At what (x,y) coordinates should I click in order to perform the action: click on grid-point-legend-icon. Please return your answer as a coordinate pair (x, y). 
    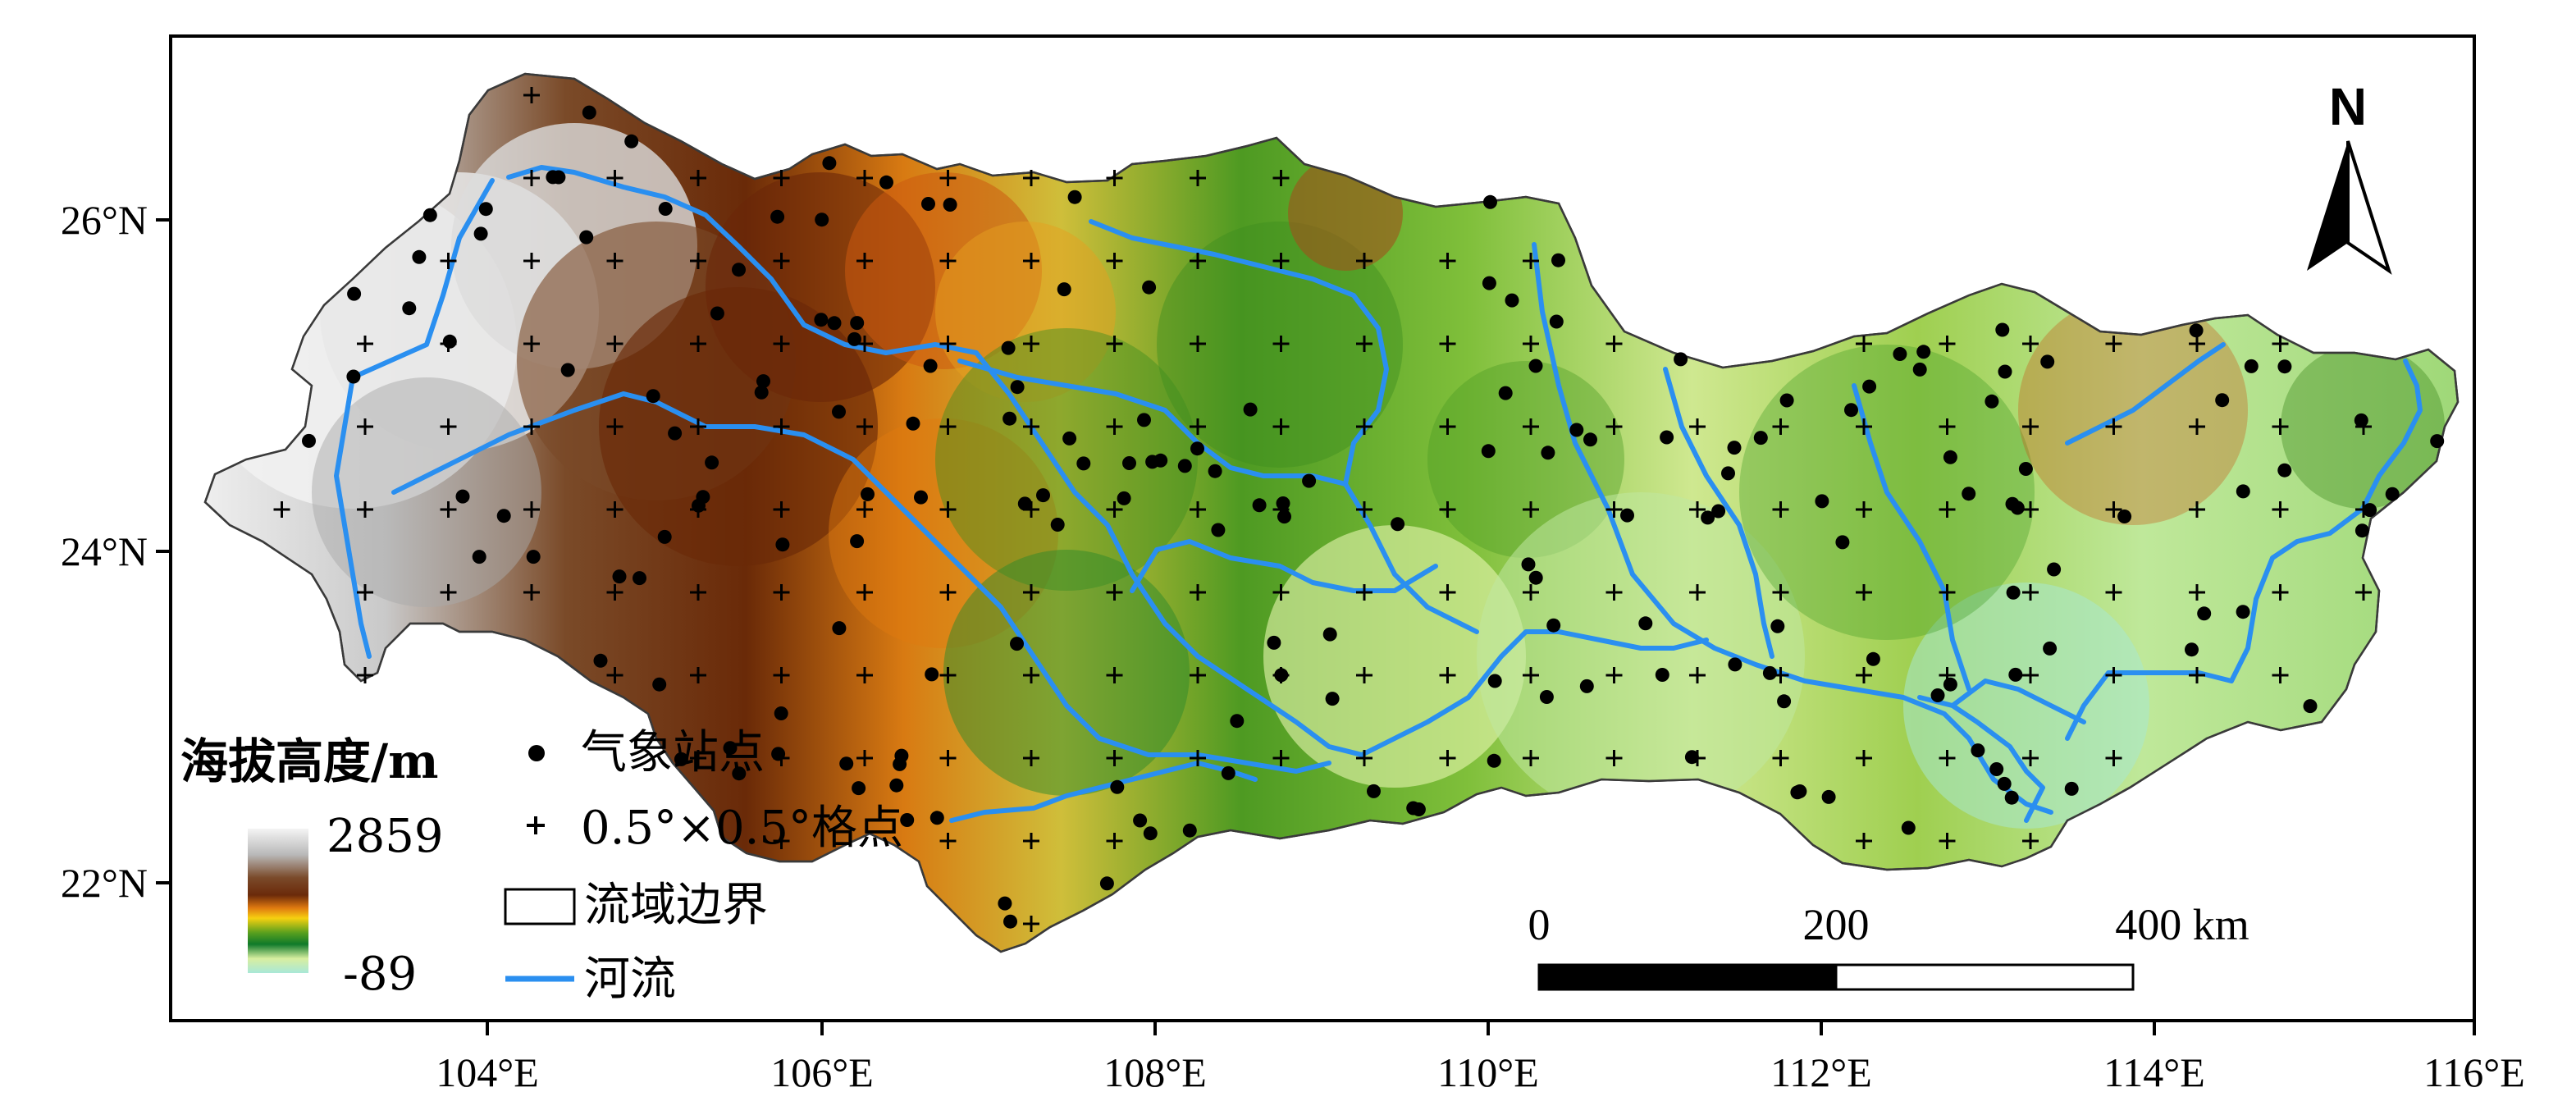
    Looking at the image, I should click on (536, 825).